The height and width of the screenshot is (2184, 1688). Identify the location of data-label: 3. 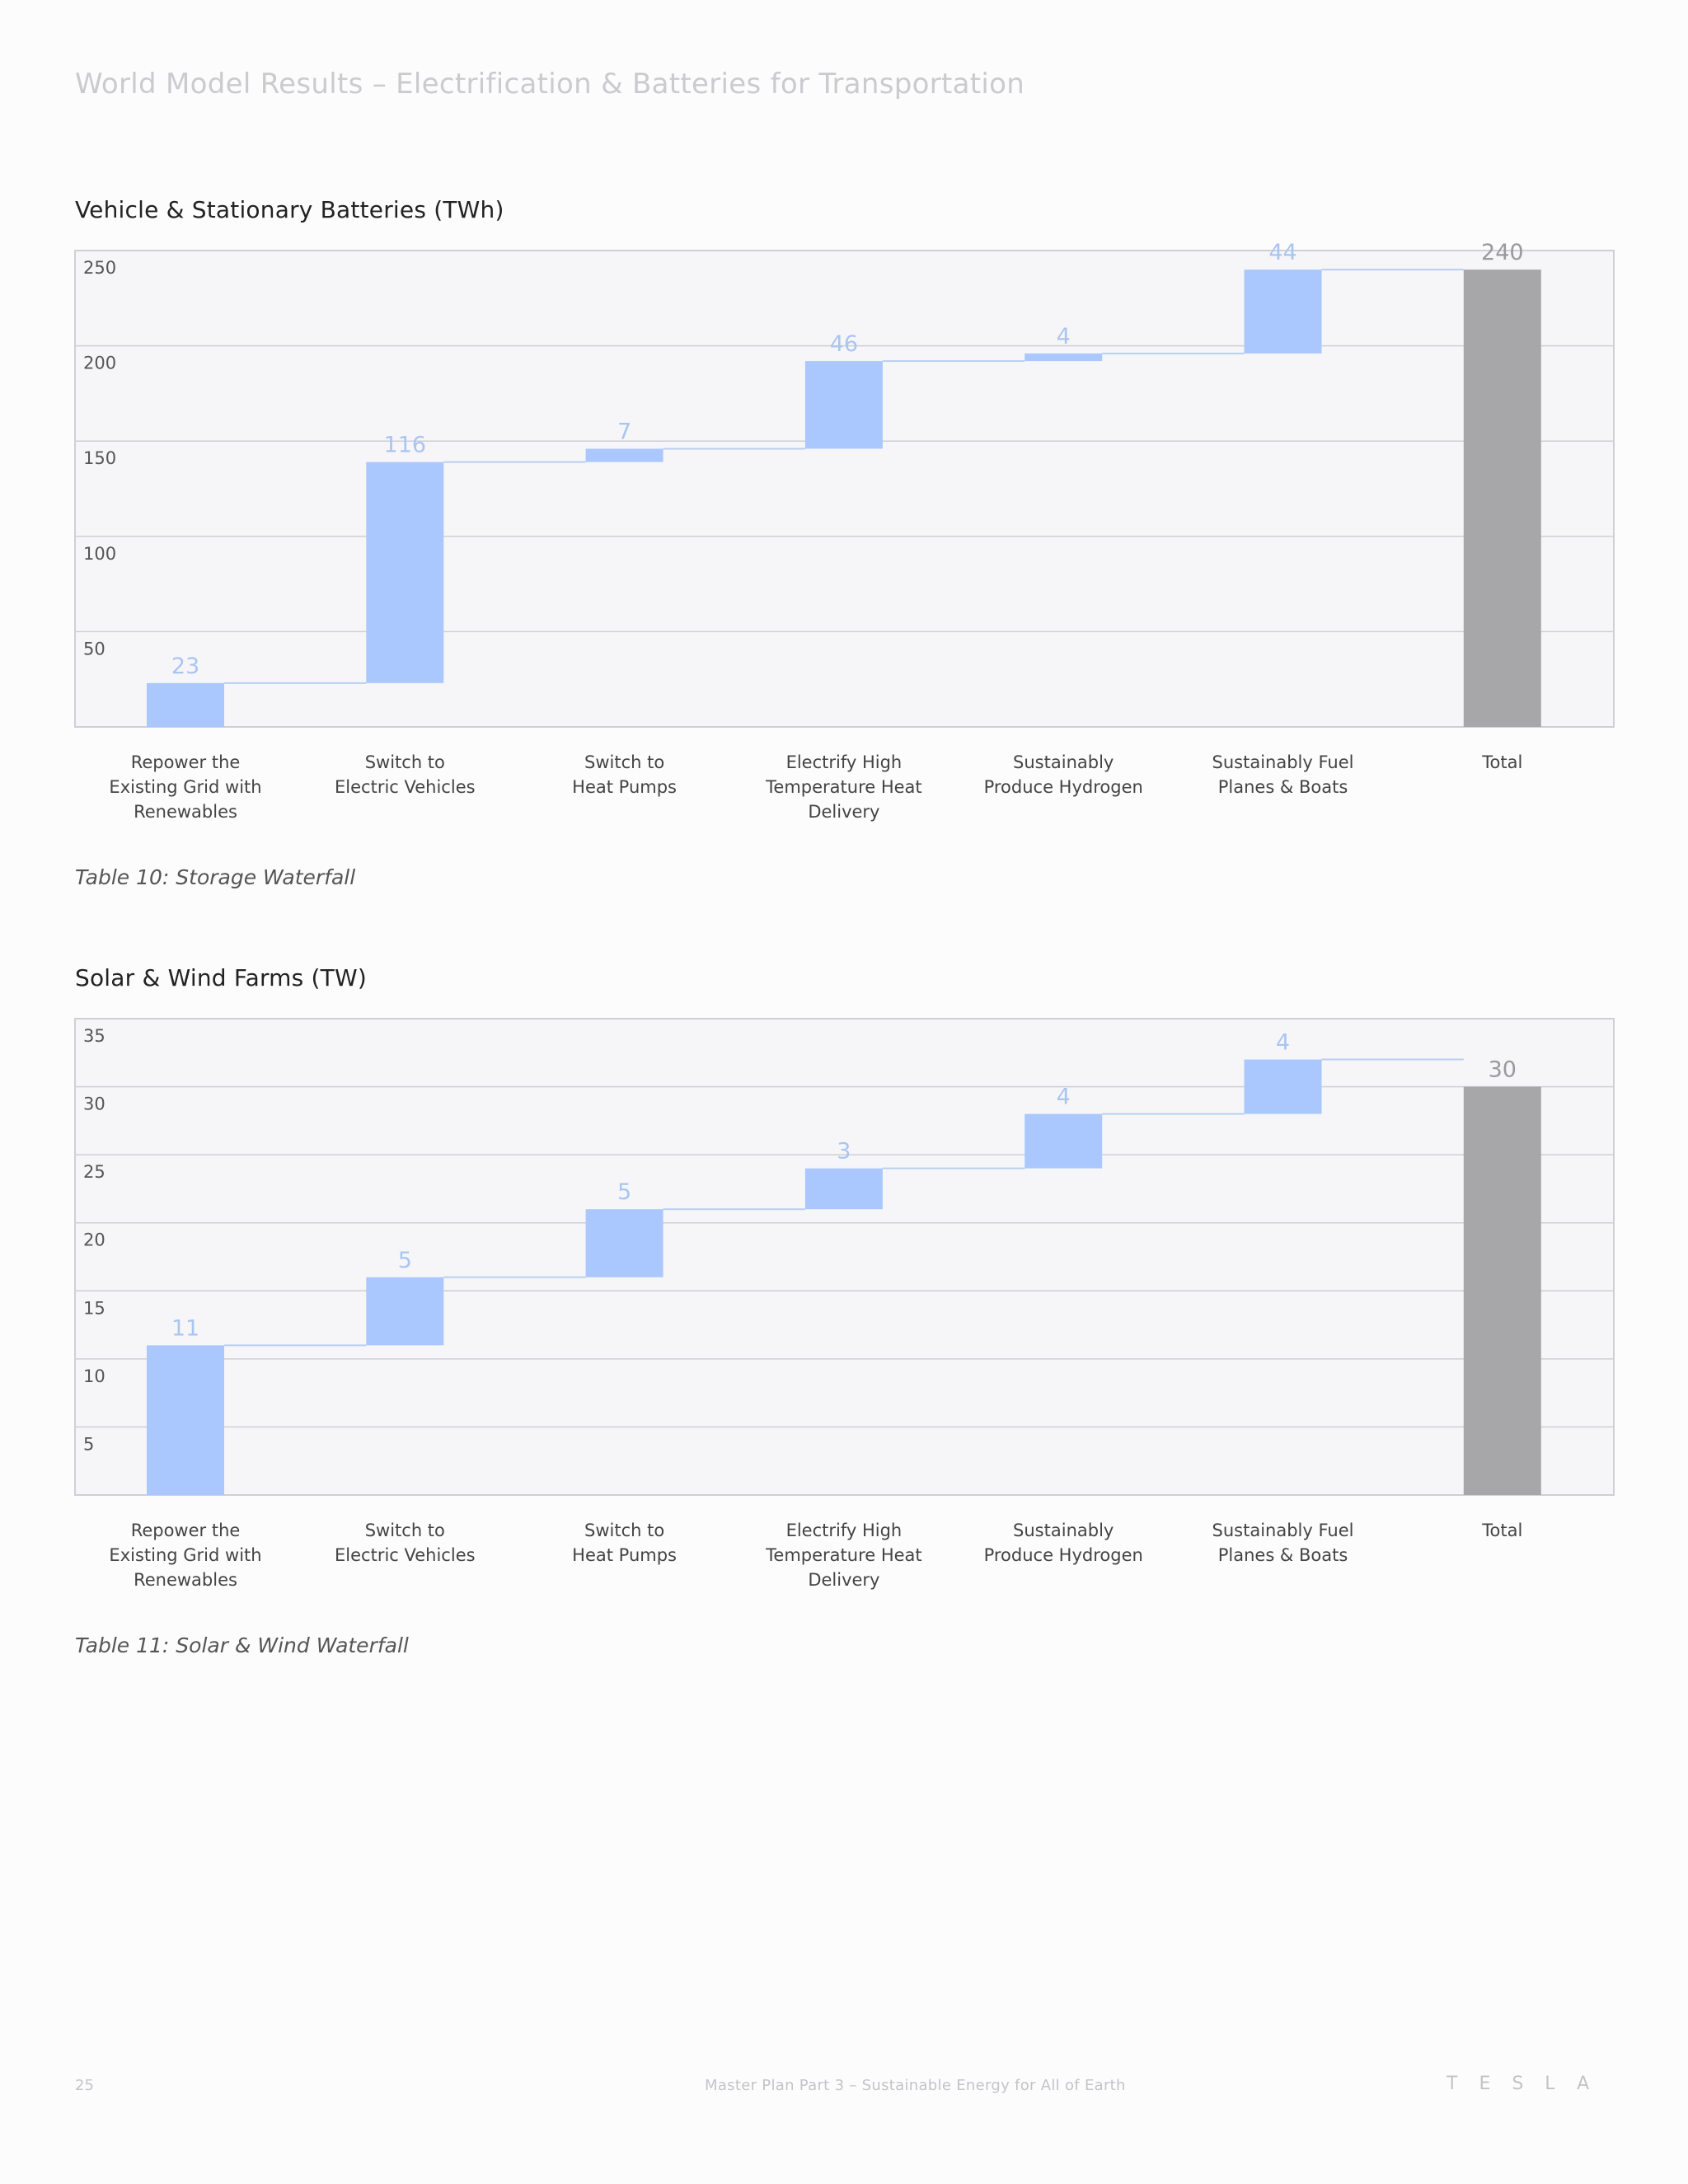
(844, 1152).